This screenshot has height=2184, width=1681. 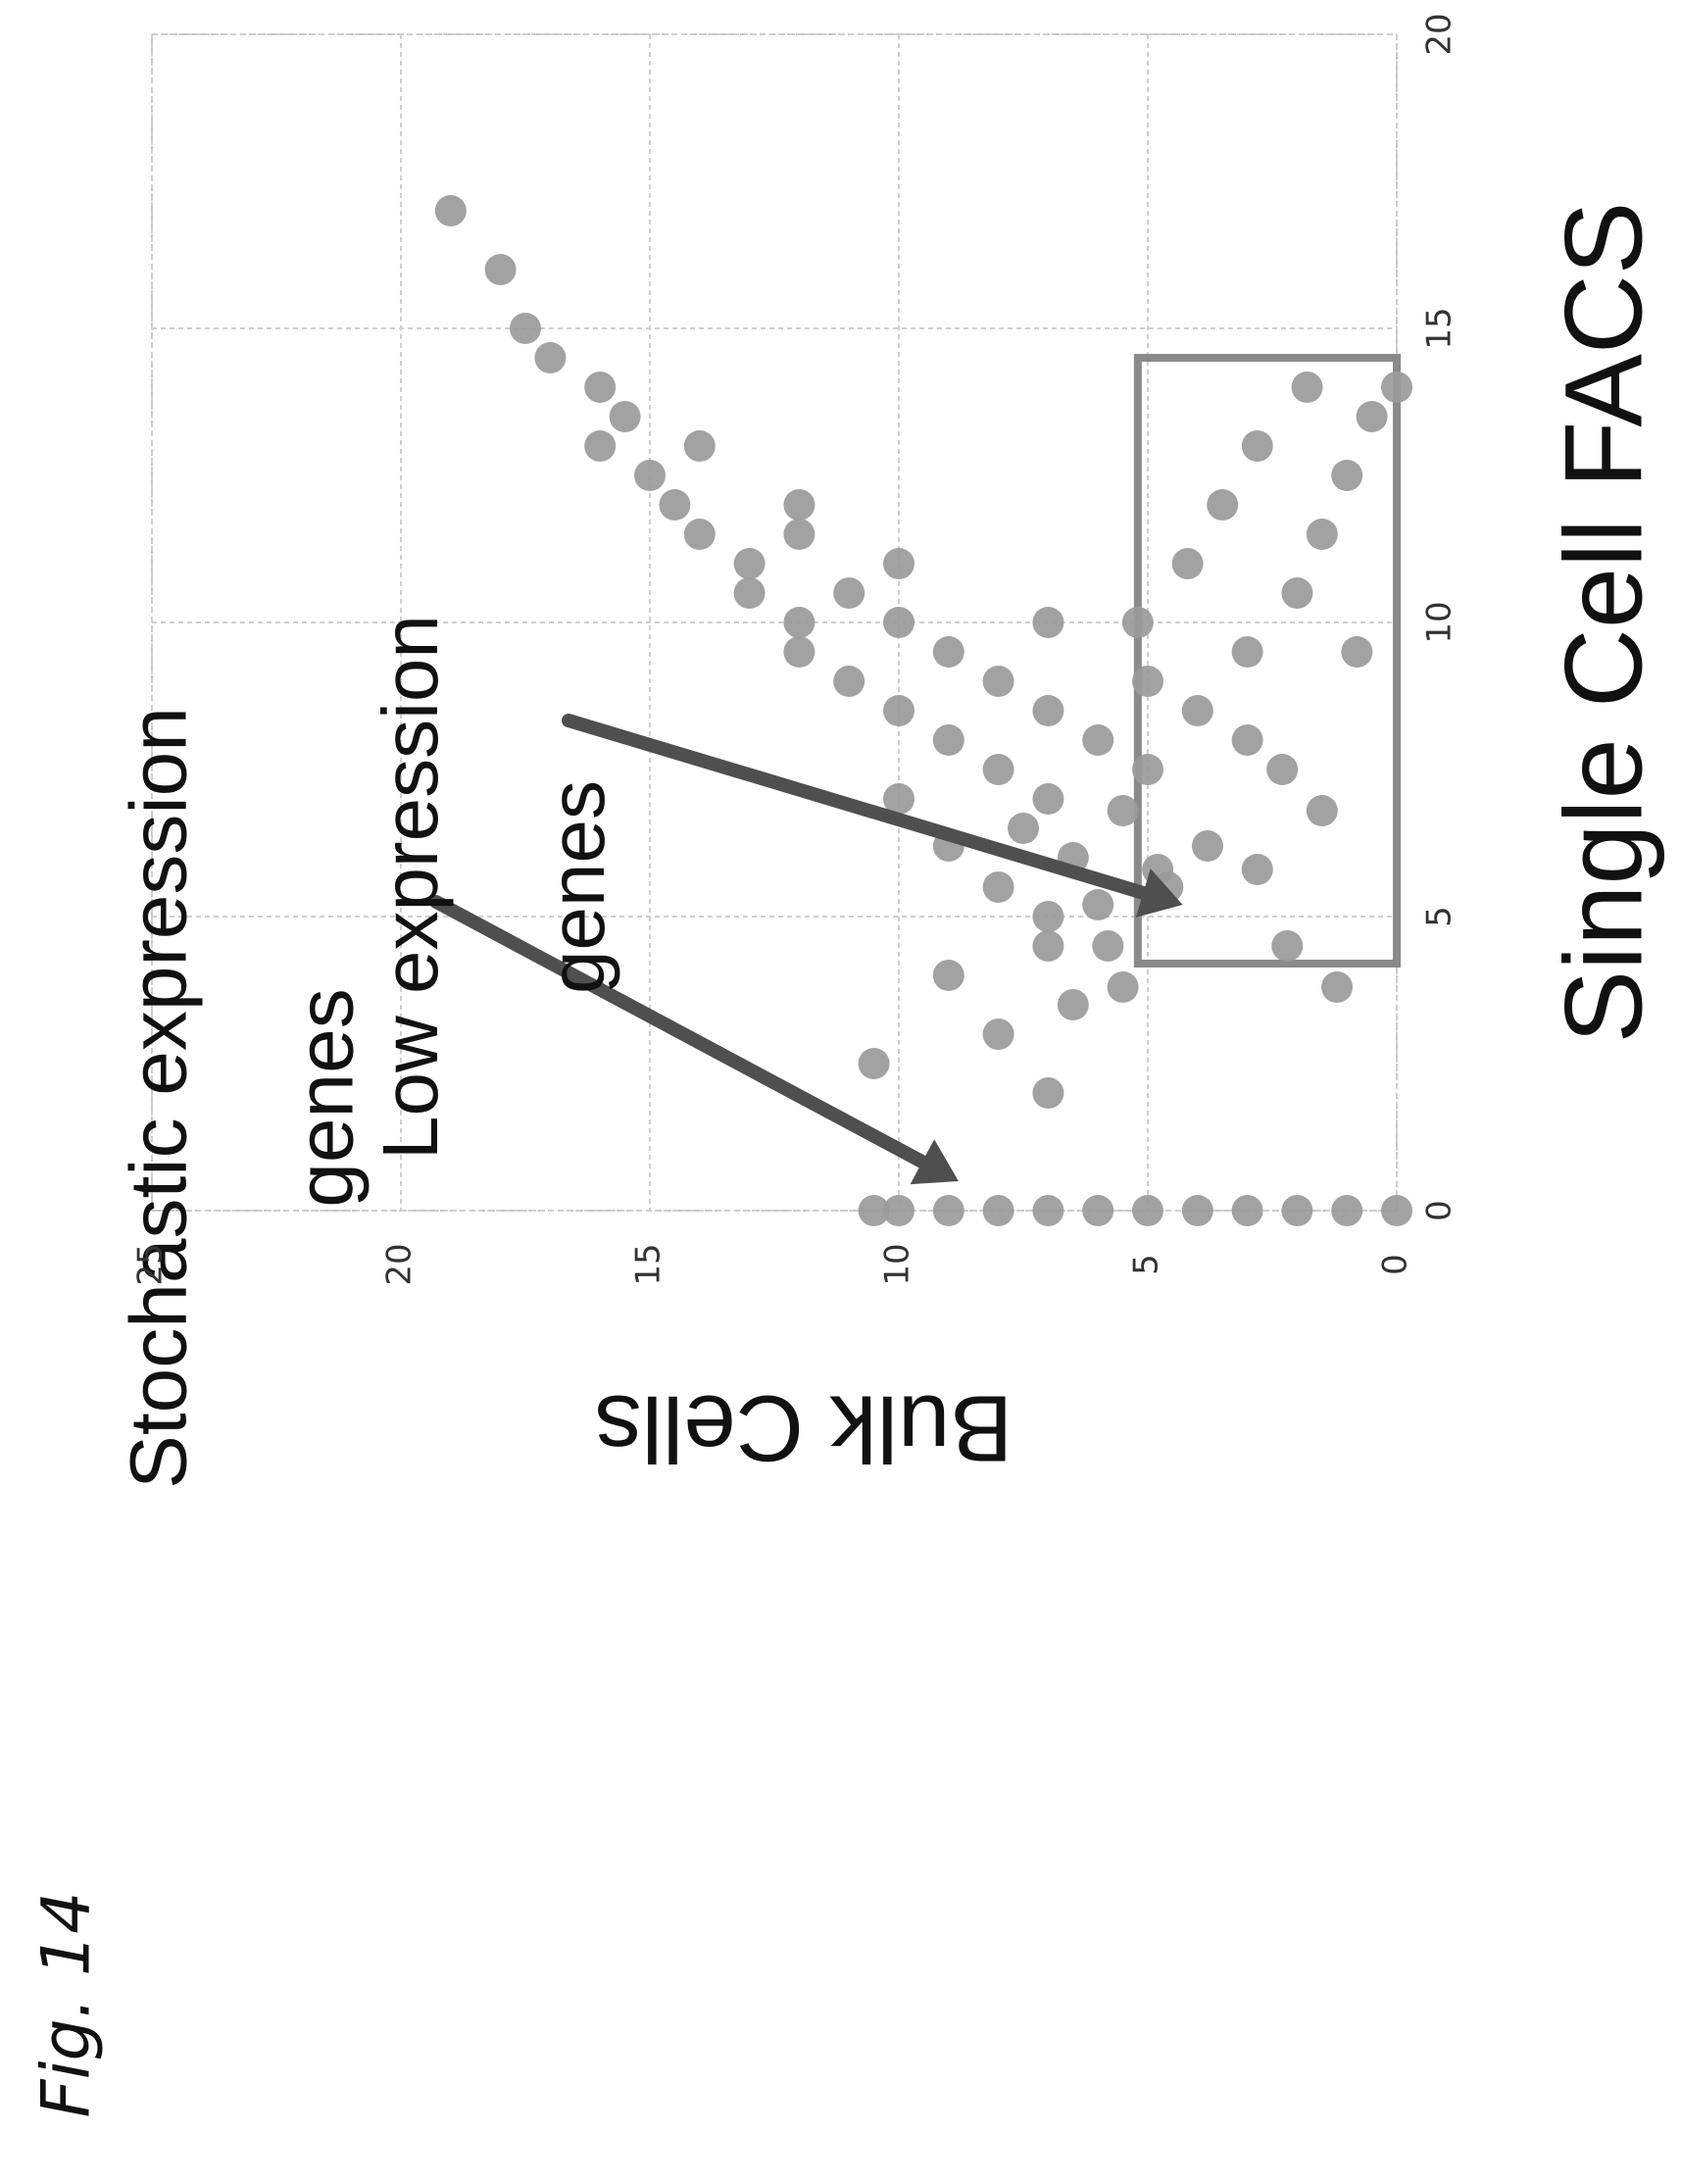 What do you see at coordinates (1439, 1210) in the screenshot?
I see `x-tick-label-0: 0` at bounding box center [1439, 1210].